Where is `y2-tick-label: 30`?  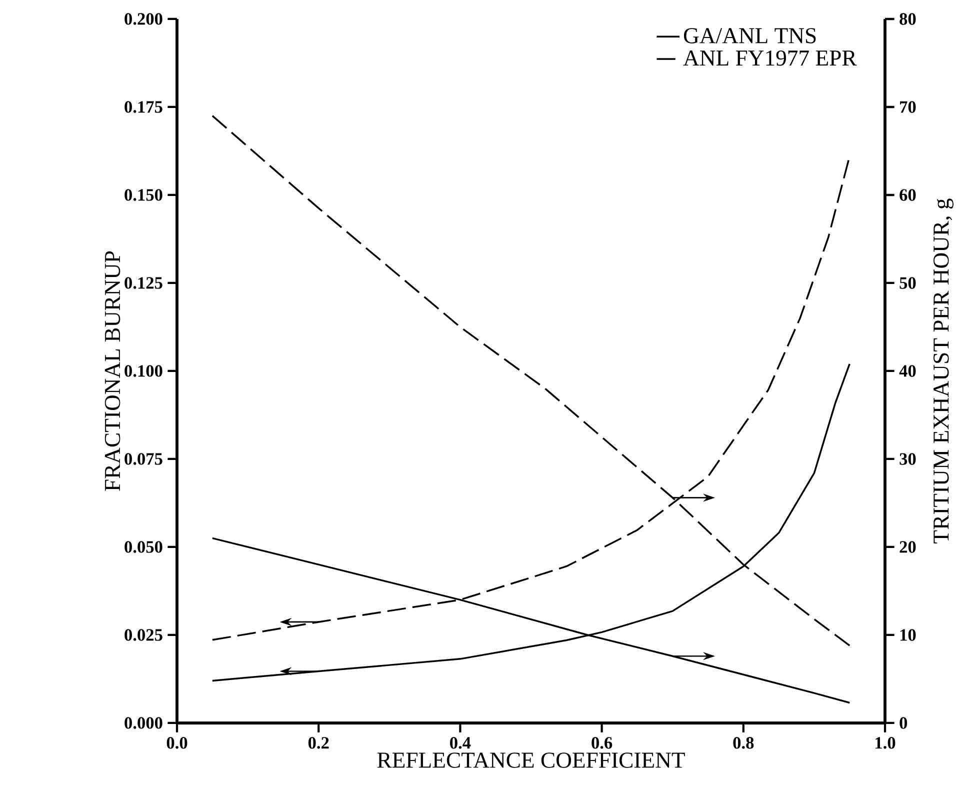 y2-tick-label: 30 is located at coordinates (908, 459).